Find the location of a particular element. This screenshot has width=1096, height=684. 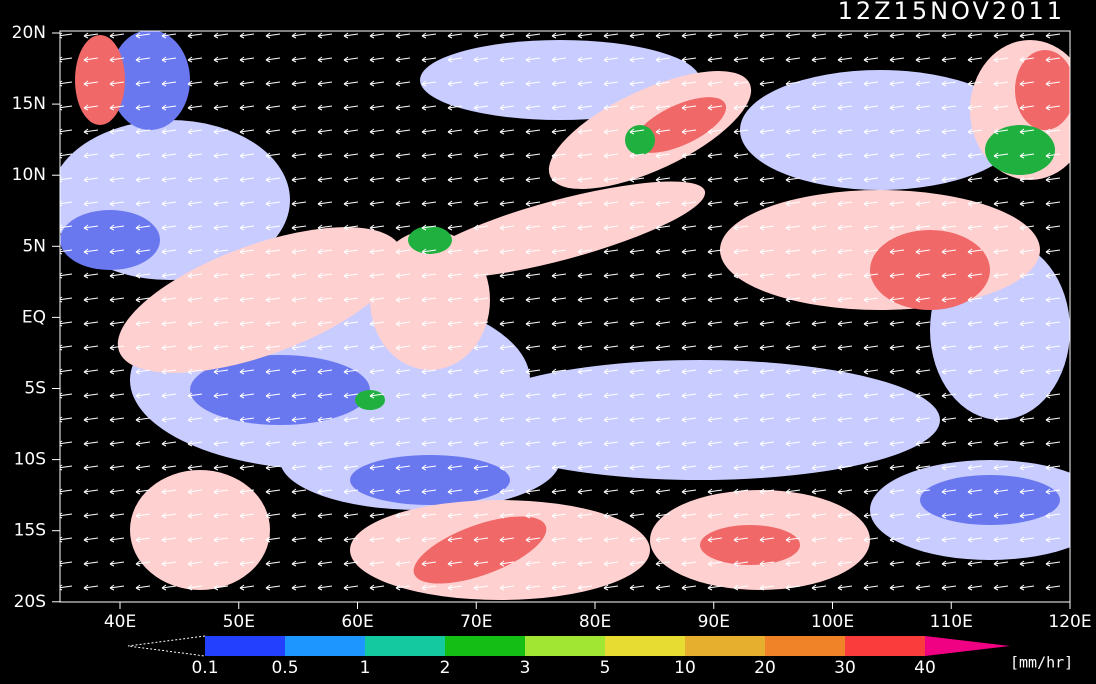

lat-label: 5S is located at coordinates (35, 389).